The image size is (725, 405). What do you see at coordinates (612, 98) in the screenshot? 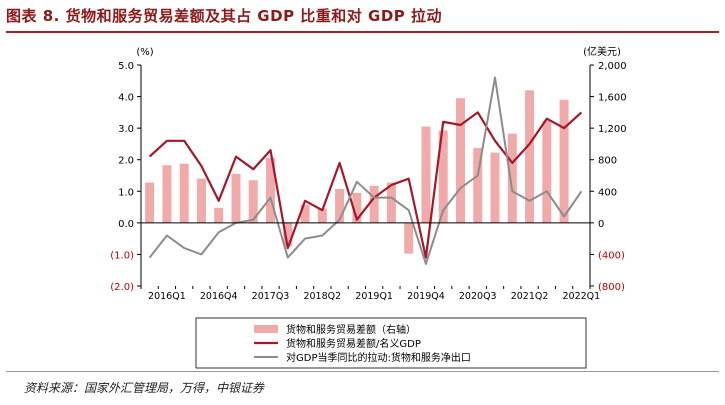
I see `right-tick-label: 1,600` at bounding box center [612, 98].